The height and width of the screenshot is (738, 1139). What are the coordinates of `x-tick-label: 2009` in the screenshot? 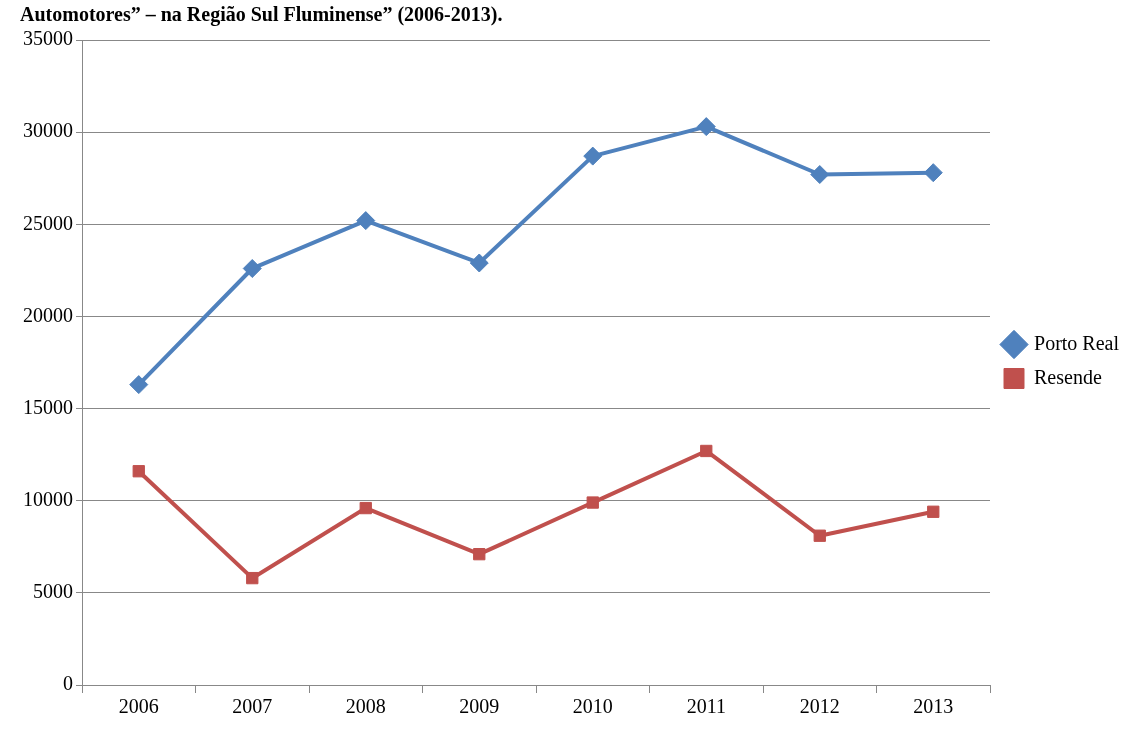 It's located at (479, 706).